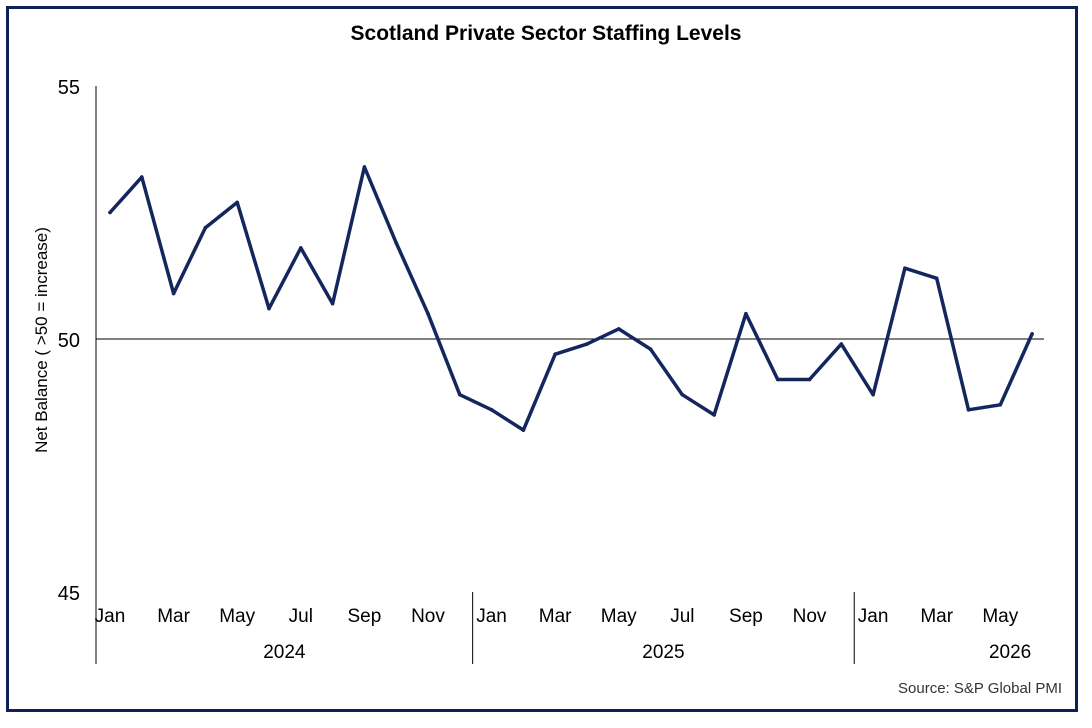  Describe the element at coordinates (69, 88) in the screenshot. I see `y-tick-label: 55` at that location.